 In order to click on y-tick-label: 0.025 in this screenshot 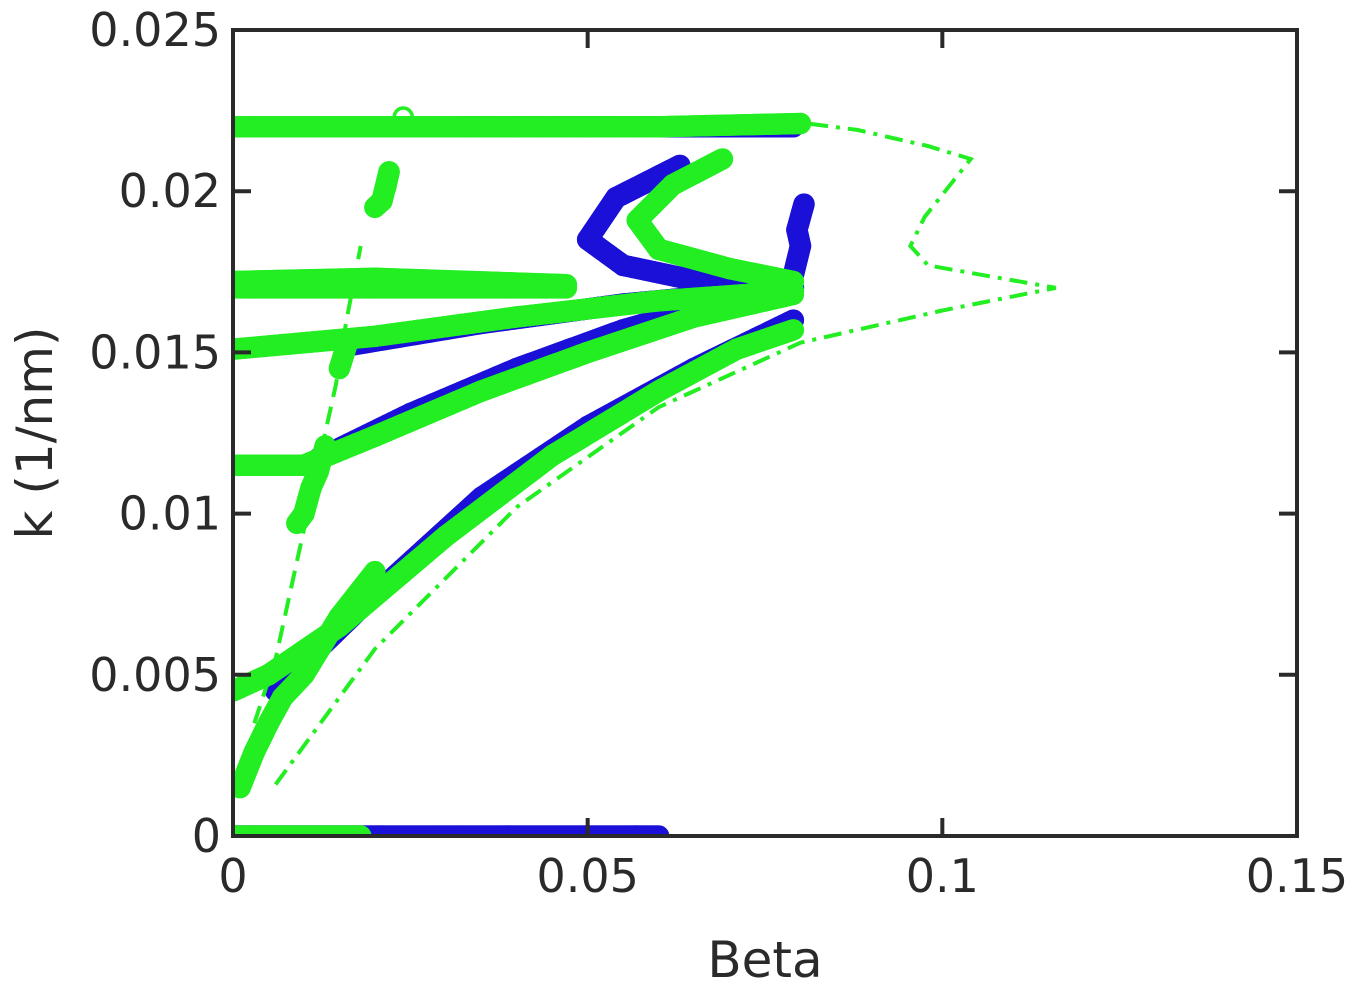, I will do `click(155, 30)`.